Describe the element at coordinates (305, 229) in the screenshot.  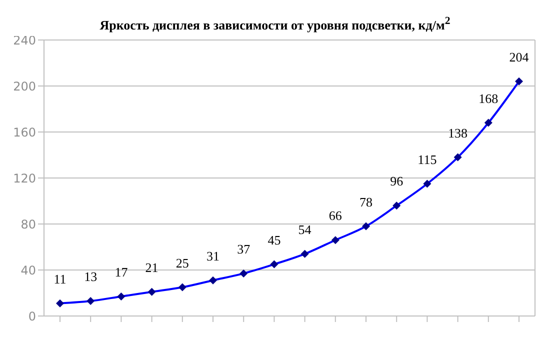
I see `data-label: 54` at that location.